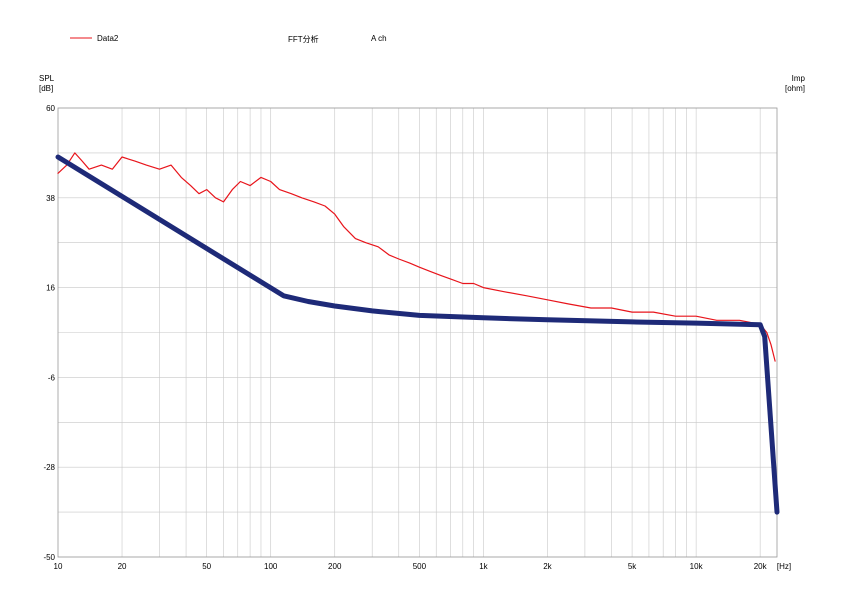  Describe the element at coordinates (547, 566) in the screenshot. I see `x-tick-label: 2k` at that location.